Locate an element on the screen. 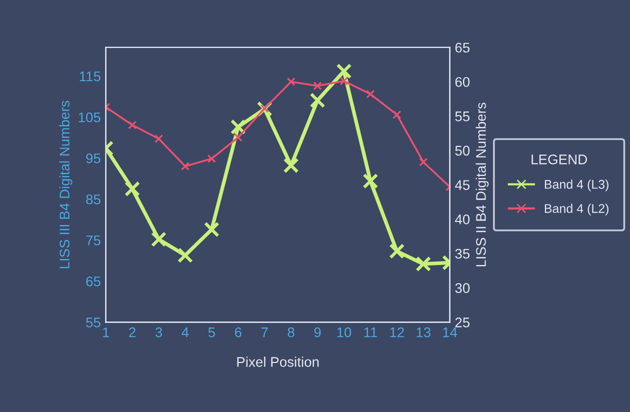 The height and width of the screenshot is (412, 630). x-tick-label: 11 is located at coordinates (370, 333).